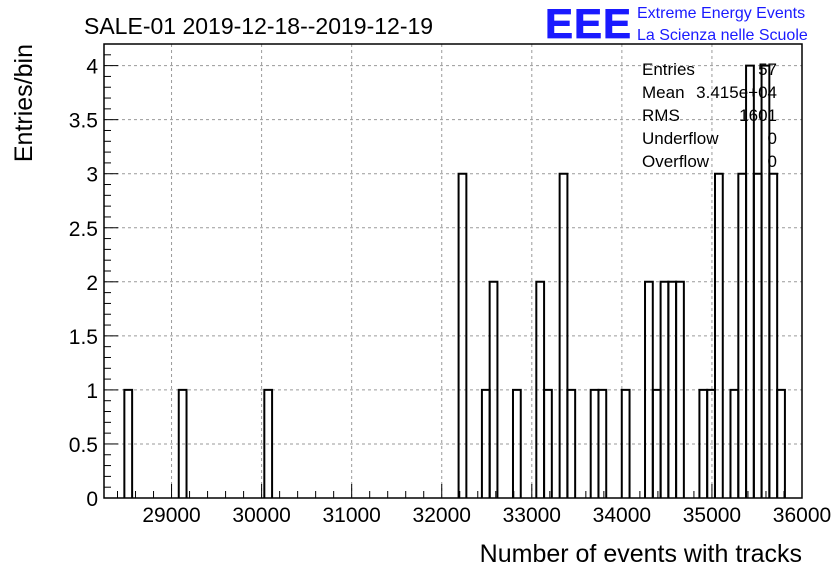  I want to click on y-tick-label: 2, so click(92, 283).